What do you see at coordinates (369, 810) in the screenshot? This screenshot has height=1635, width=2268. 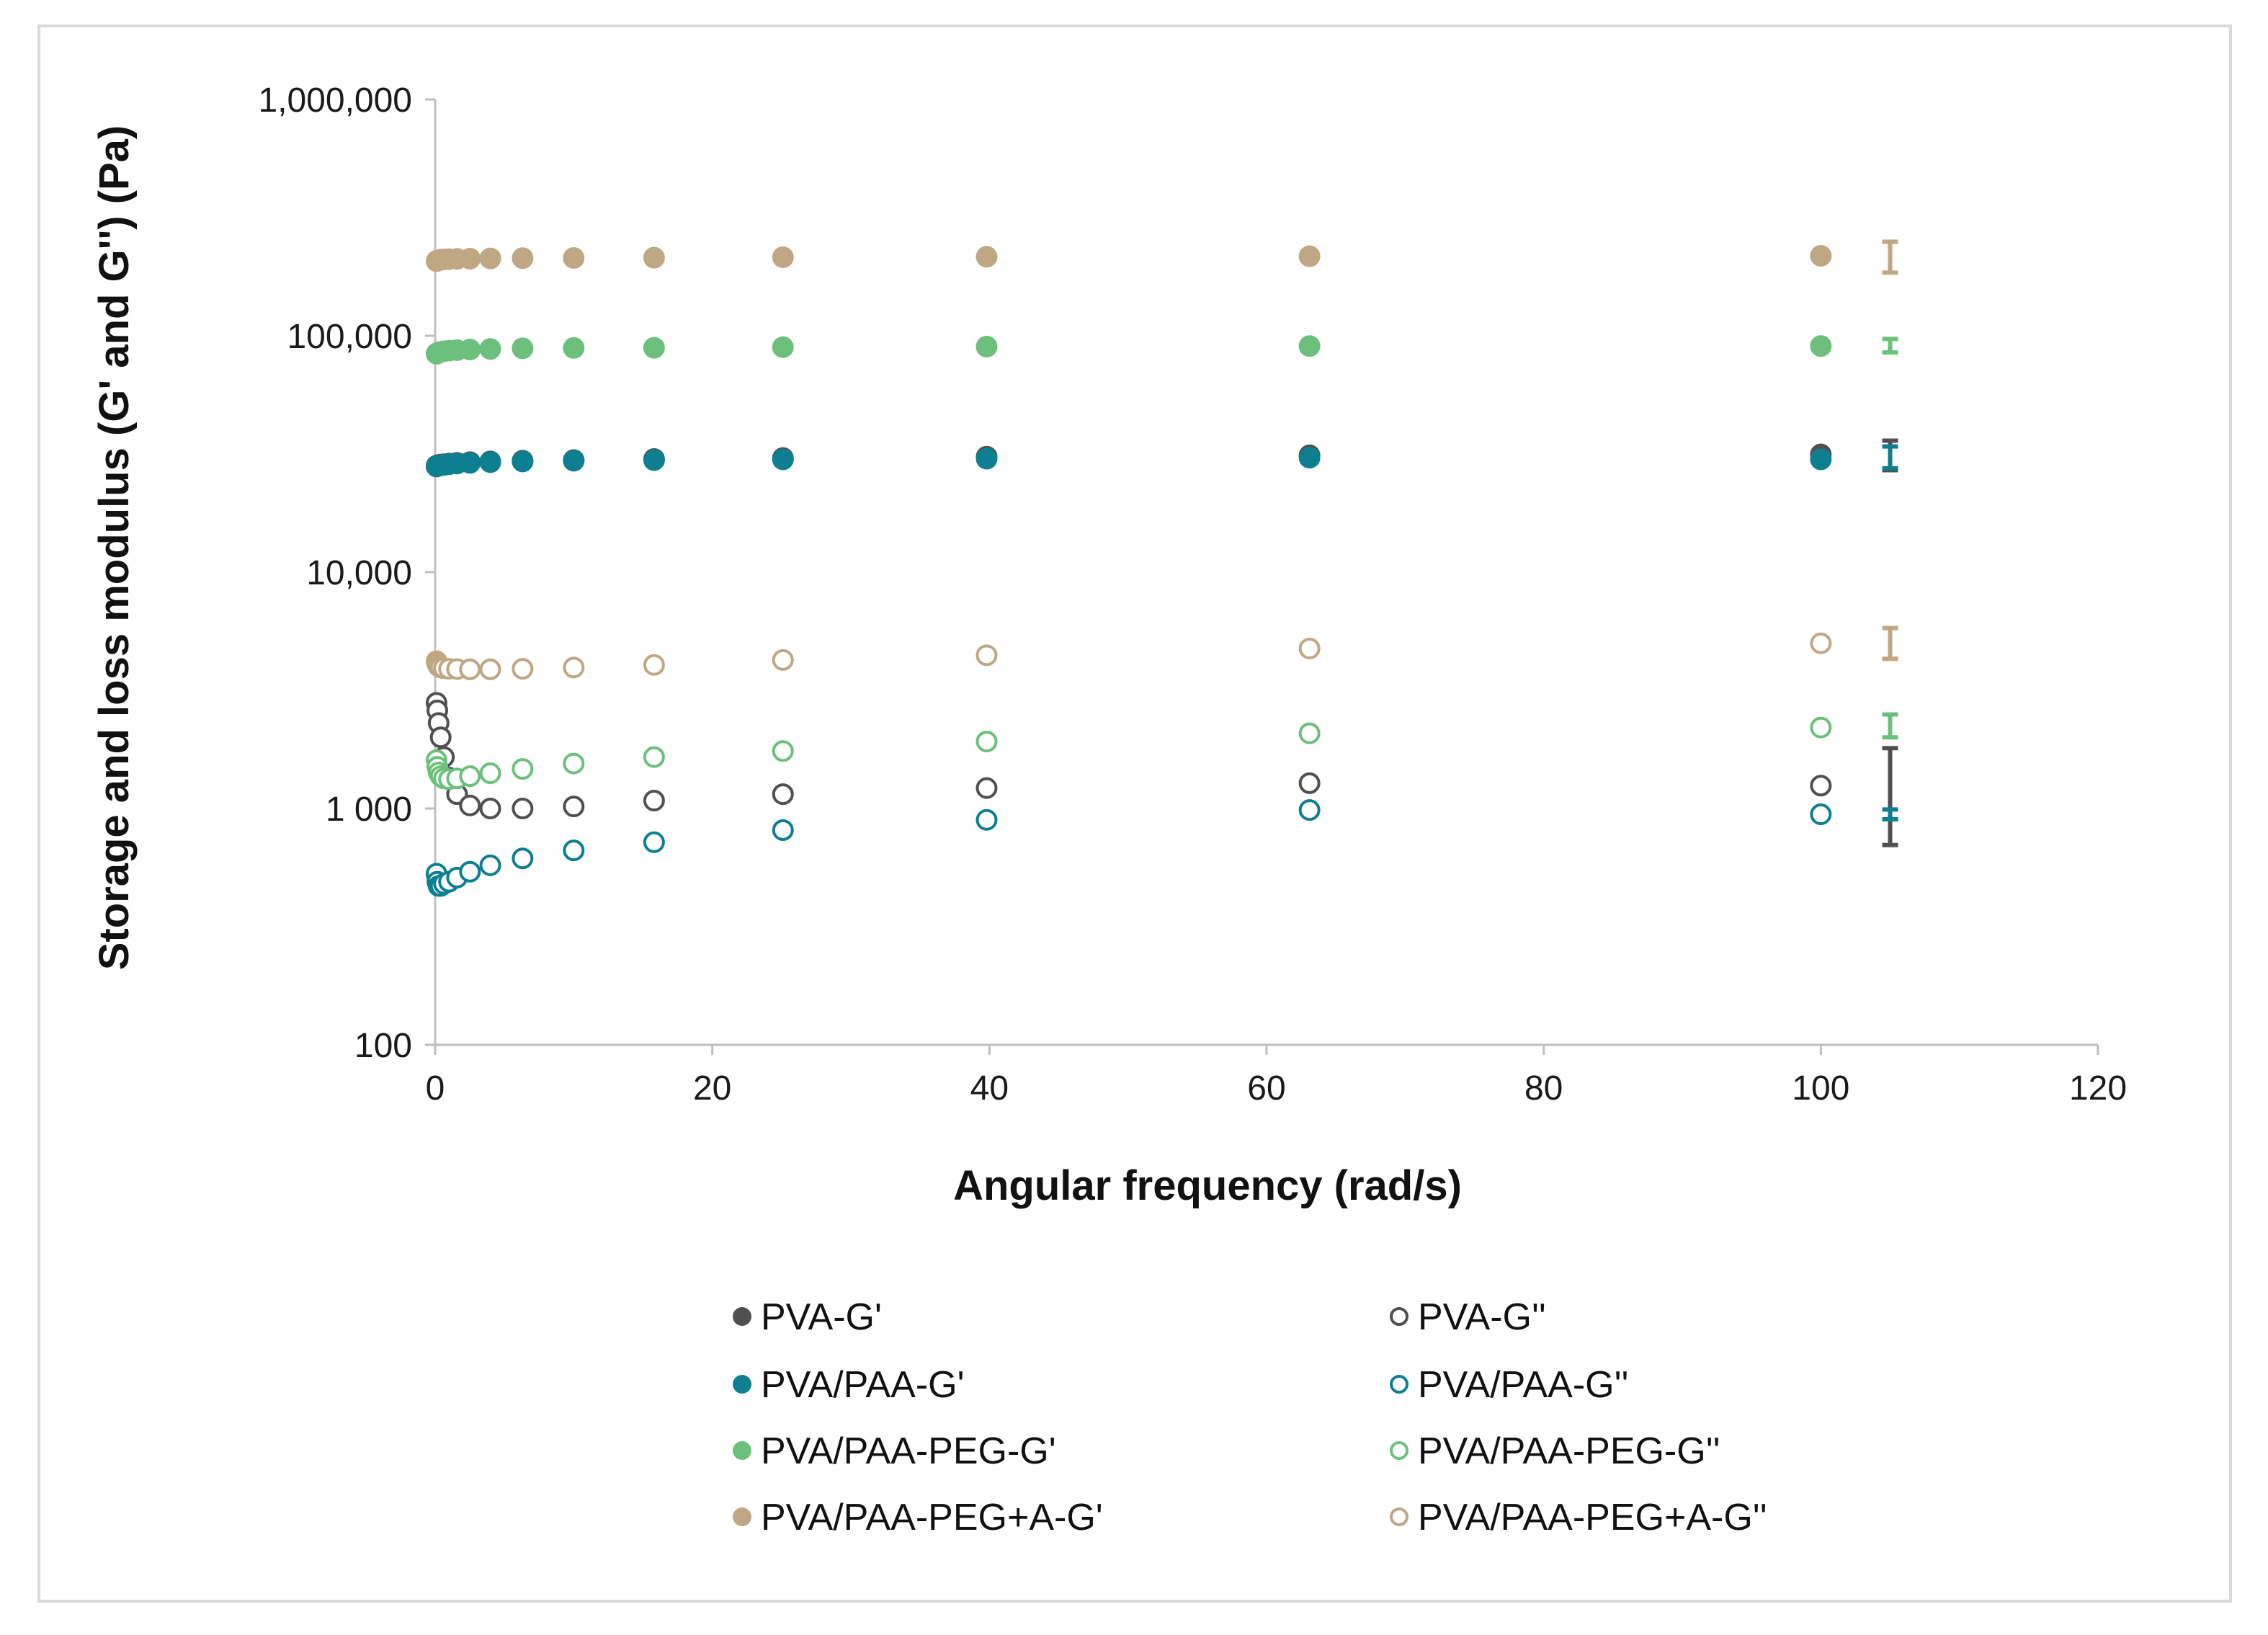 I see `y-tick-label: 1 000` at bounding box center [369, 810].